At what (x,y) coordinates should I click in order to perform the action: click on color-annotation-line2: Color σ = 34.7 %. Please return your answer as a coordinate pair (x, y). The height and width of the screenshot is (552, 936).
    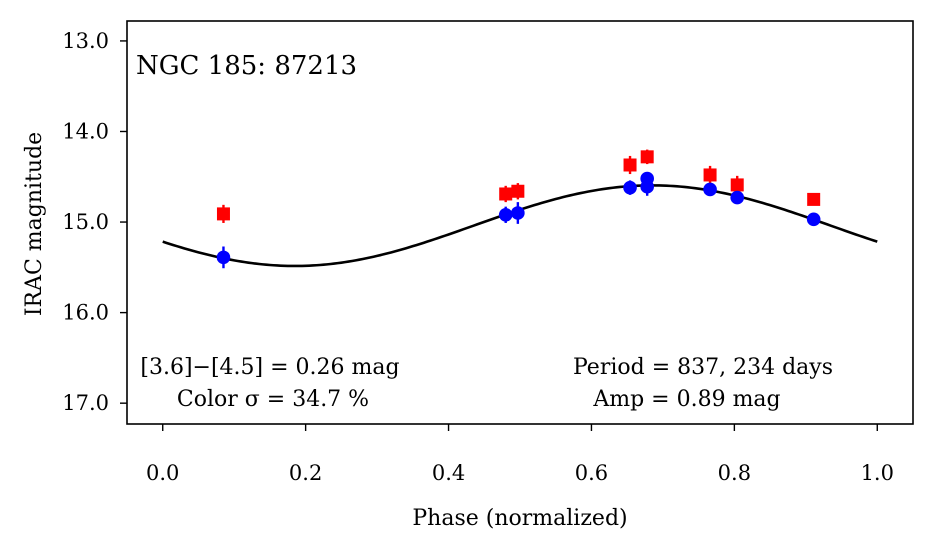
    Looking at the image, I should click on (273, 399).